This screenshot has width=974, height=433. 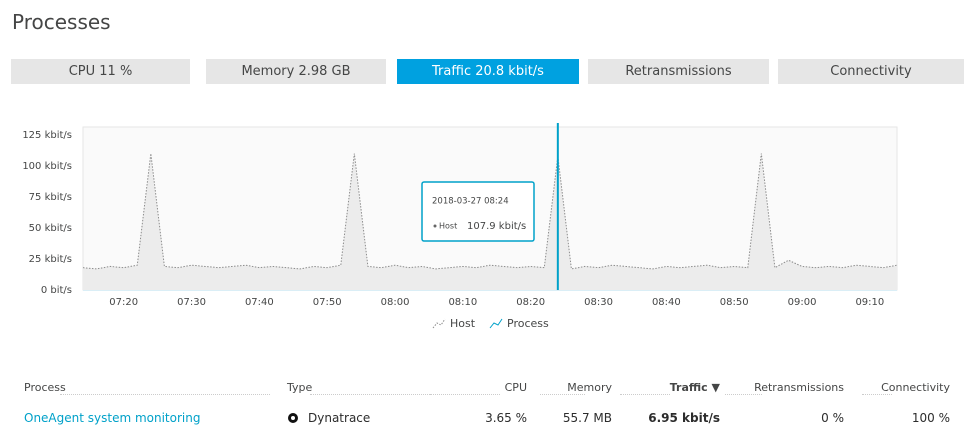 What do you see at coordinates (50, 259) in the screenshot?
I see `y-tick-label: 25 kbit/s` at bounding box center [50, 259].